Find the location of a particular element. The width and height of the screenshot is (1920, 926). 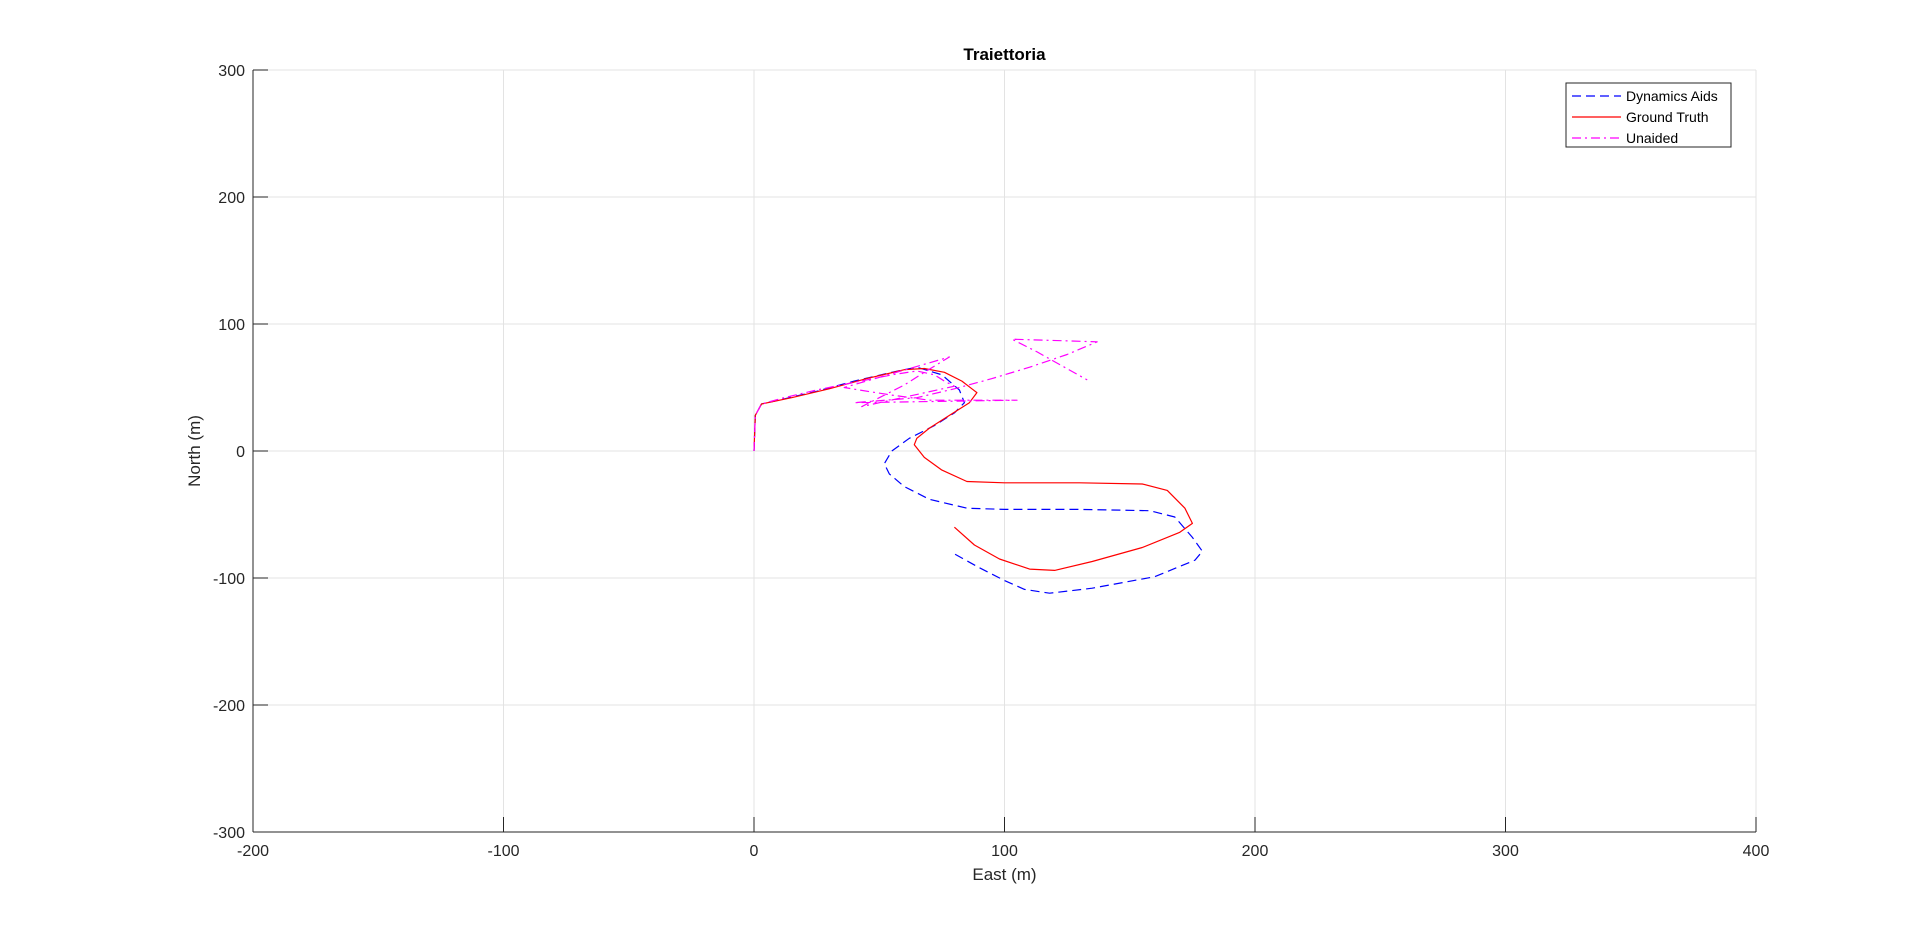

legend-box is located at coordinates (1648, 115).